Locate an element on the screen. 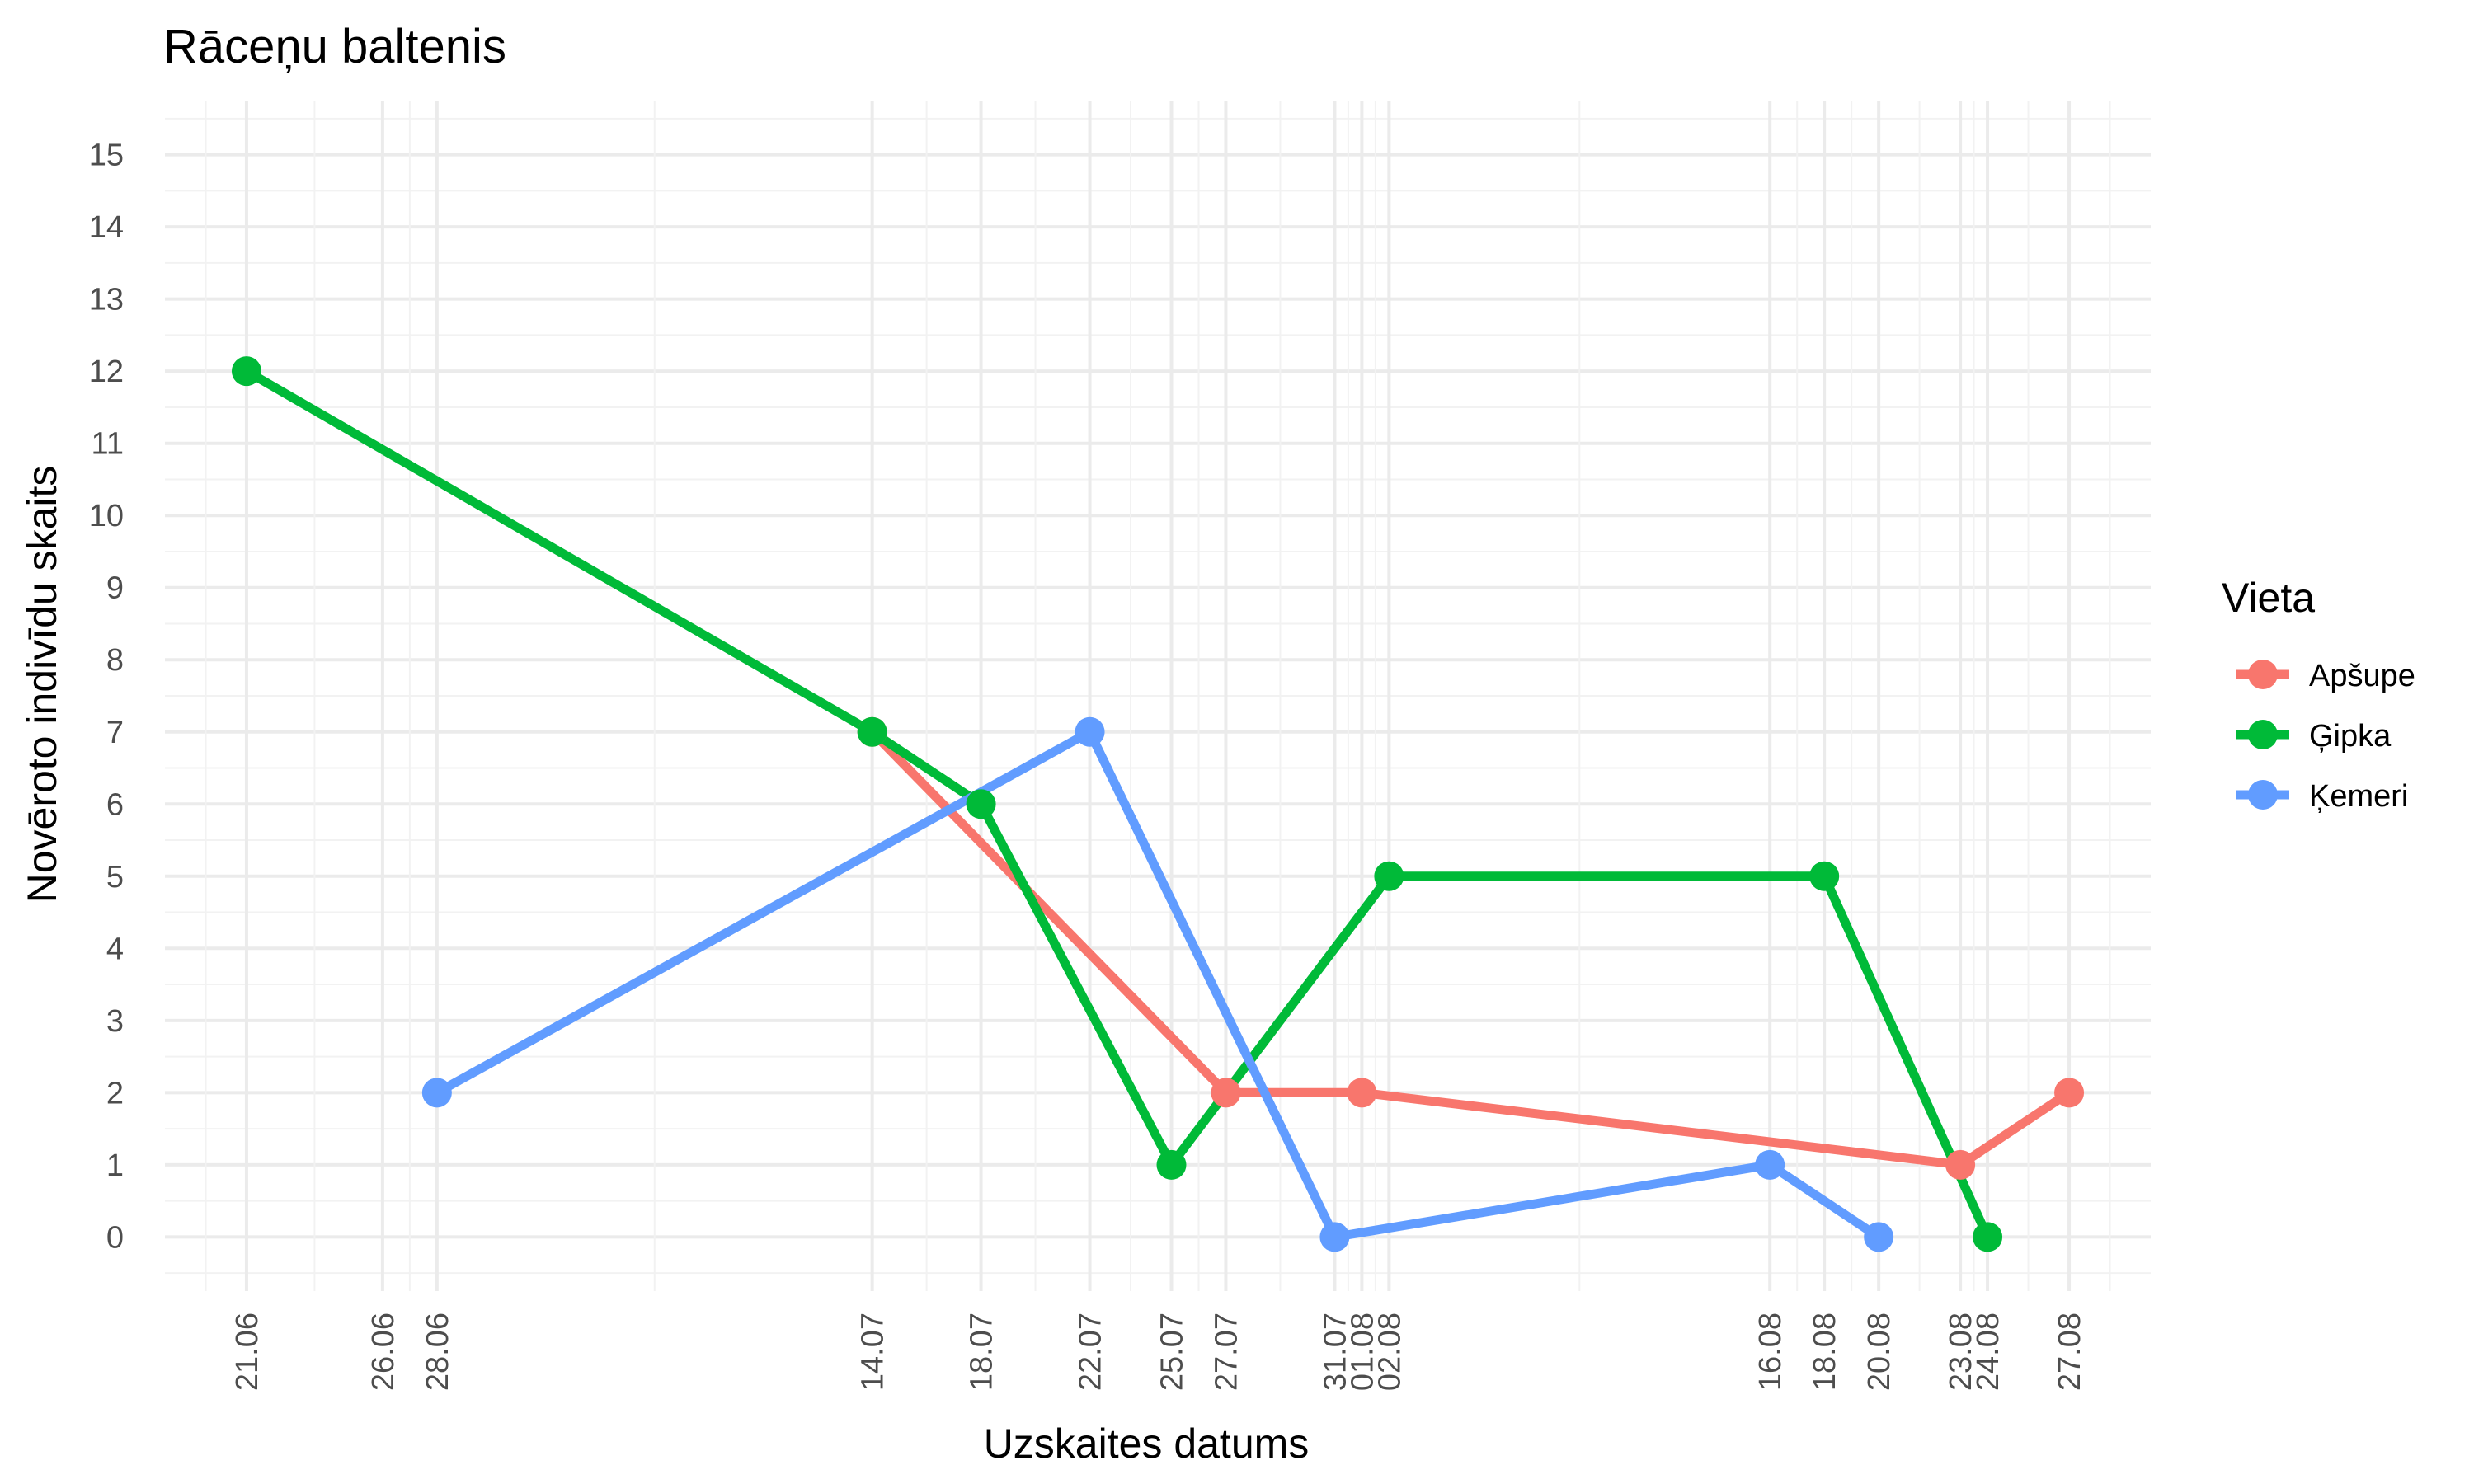 This screenshot has width=2474, height=1484. x-tick-label: 21.06 is located at coordinates (247, 1352).